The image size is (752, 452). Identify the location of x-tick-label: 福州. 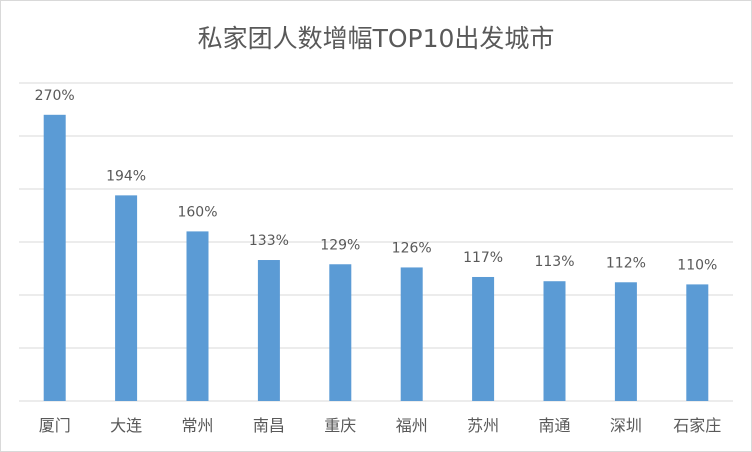
(412, 425).